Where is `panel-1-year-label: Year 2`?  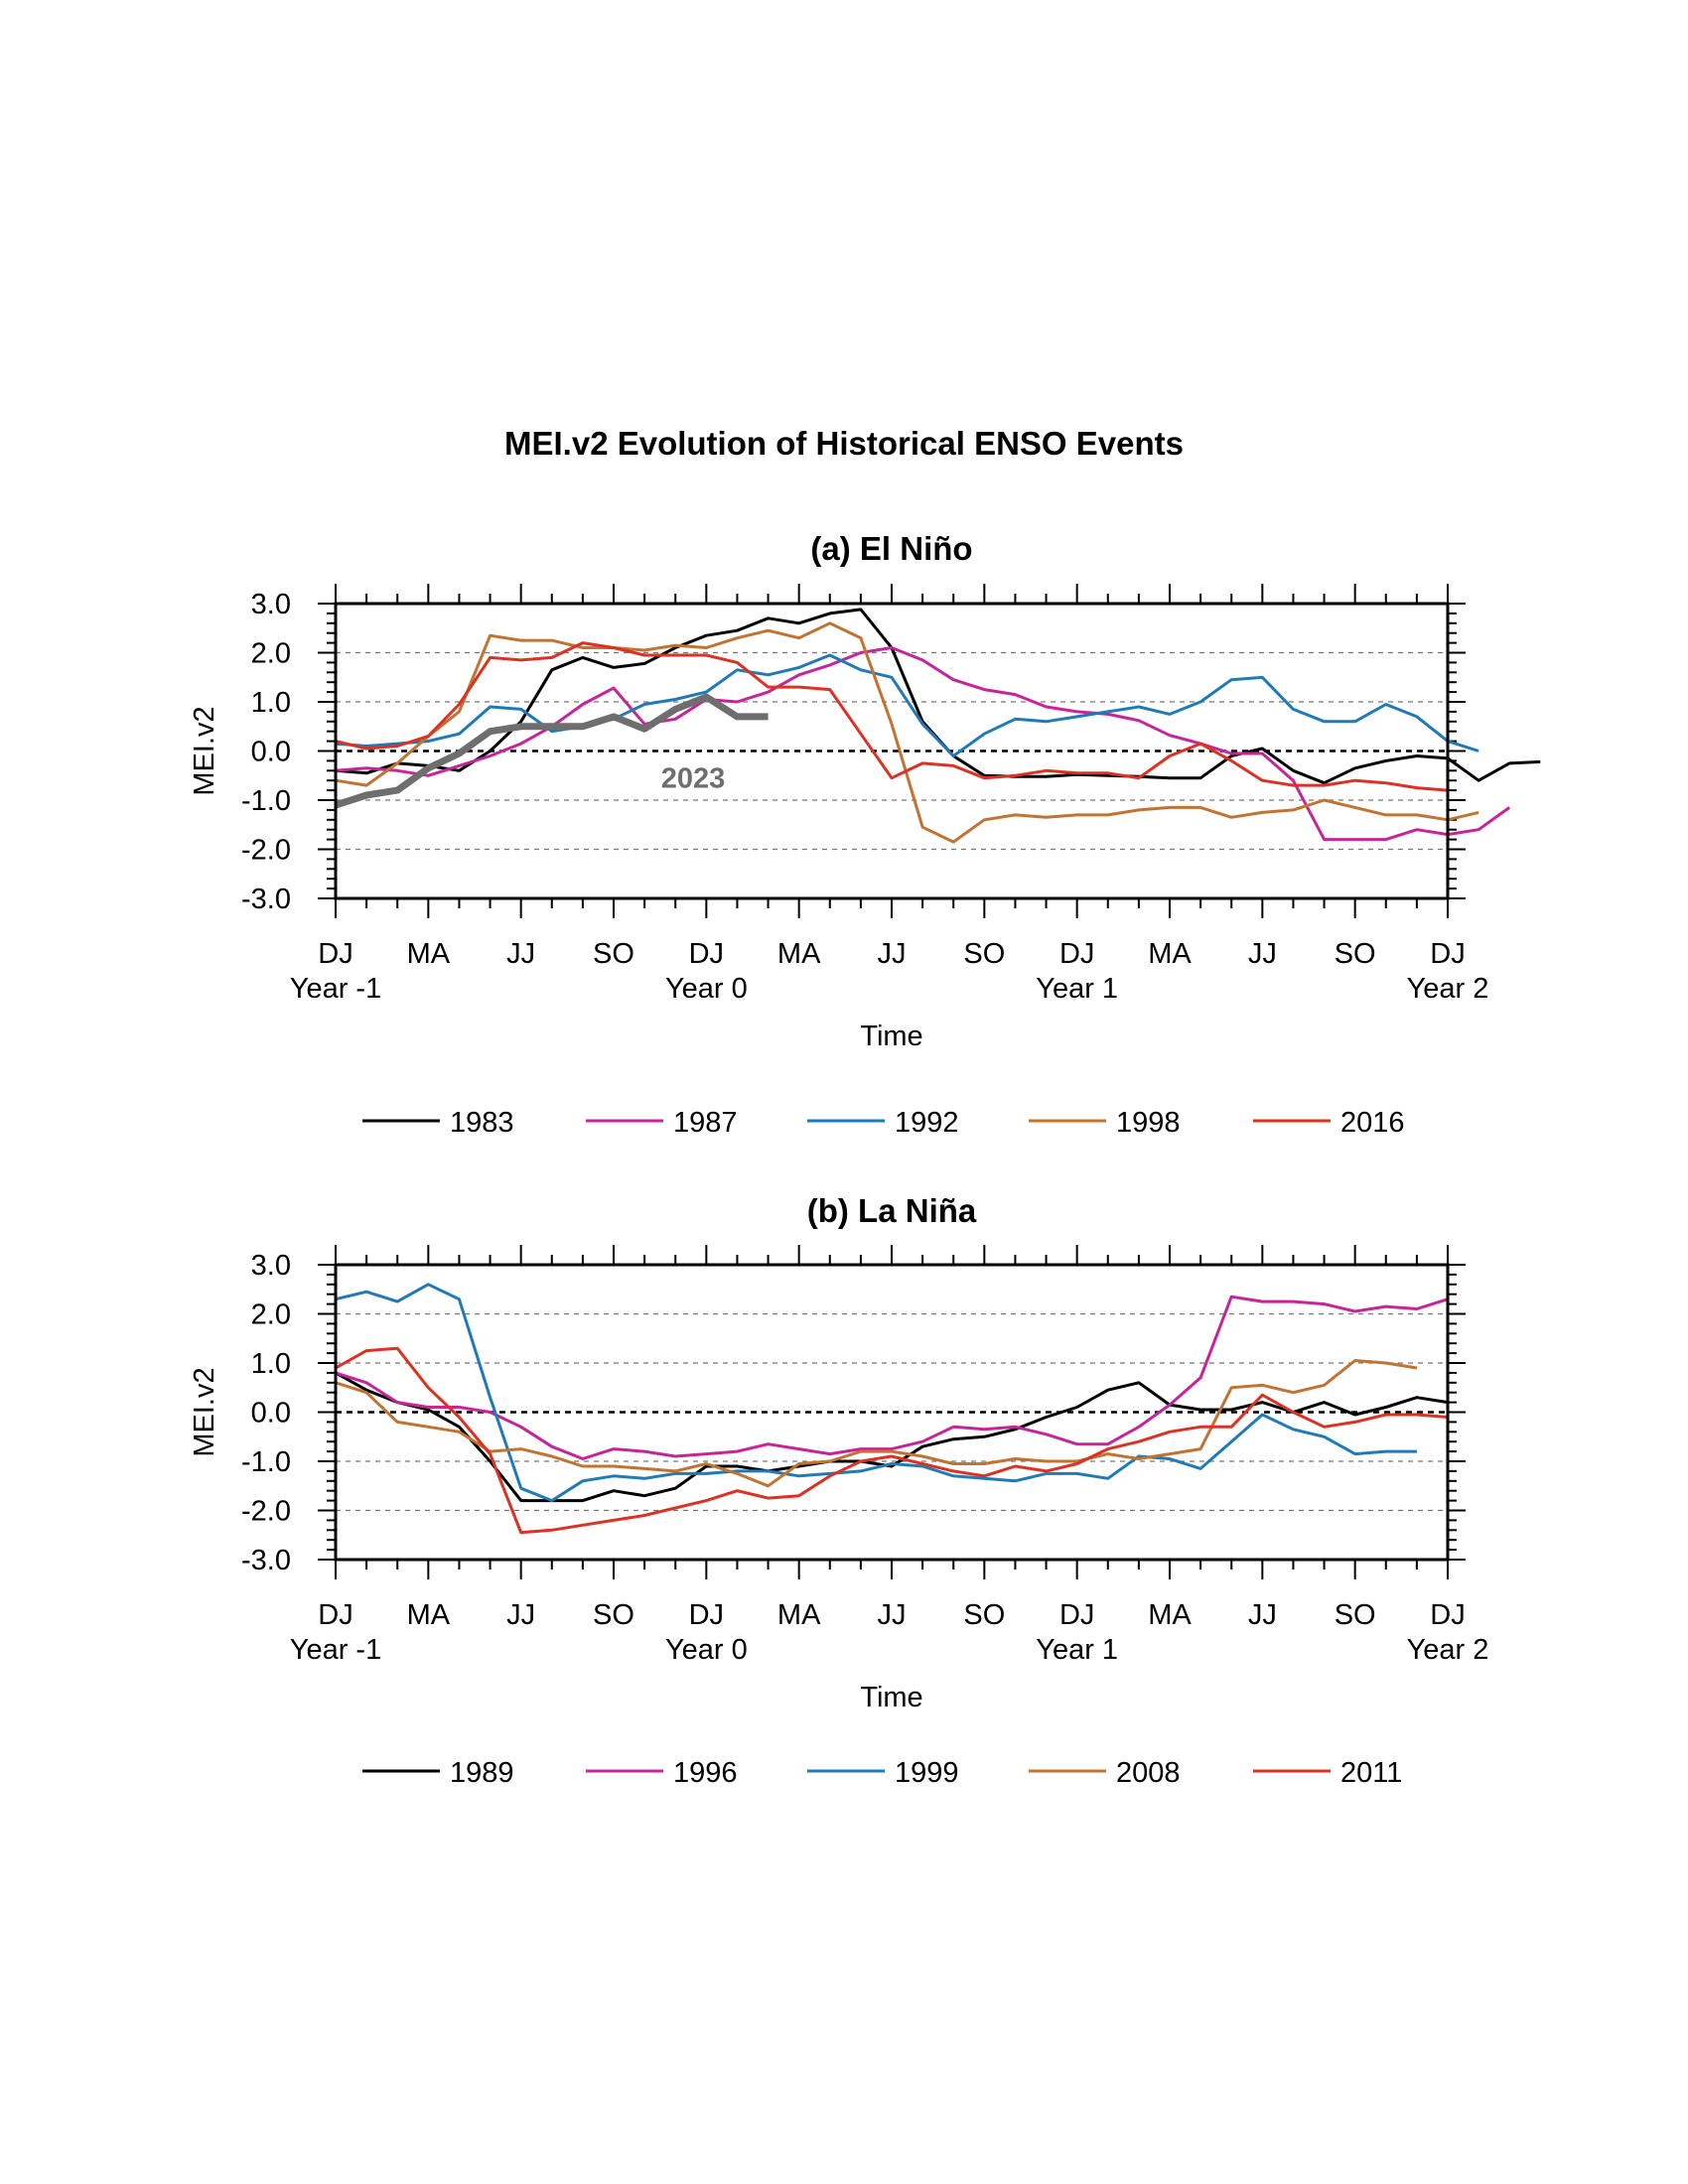 panel-1-year-label: Year 2 is located at coordinates (1448, 989).